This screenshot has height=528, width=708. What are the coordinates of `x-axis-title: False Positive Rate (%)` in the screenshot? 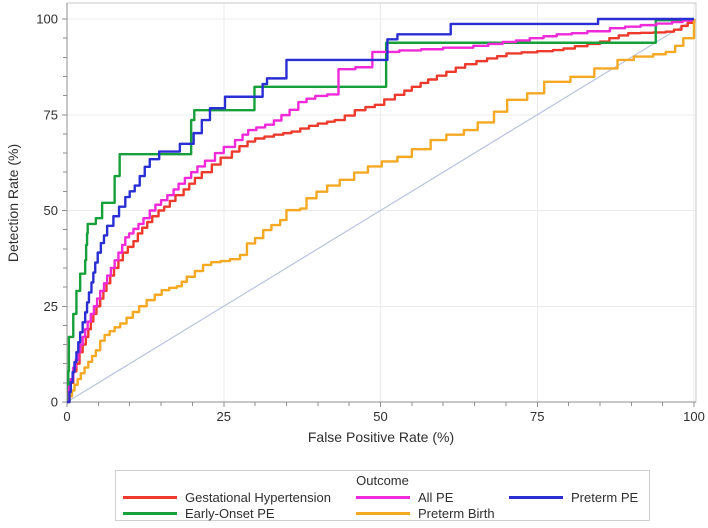 It's located at (381, 437).